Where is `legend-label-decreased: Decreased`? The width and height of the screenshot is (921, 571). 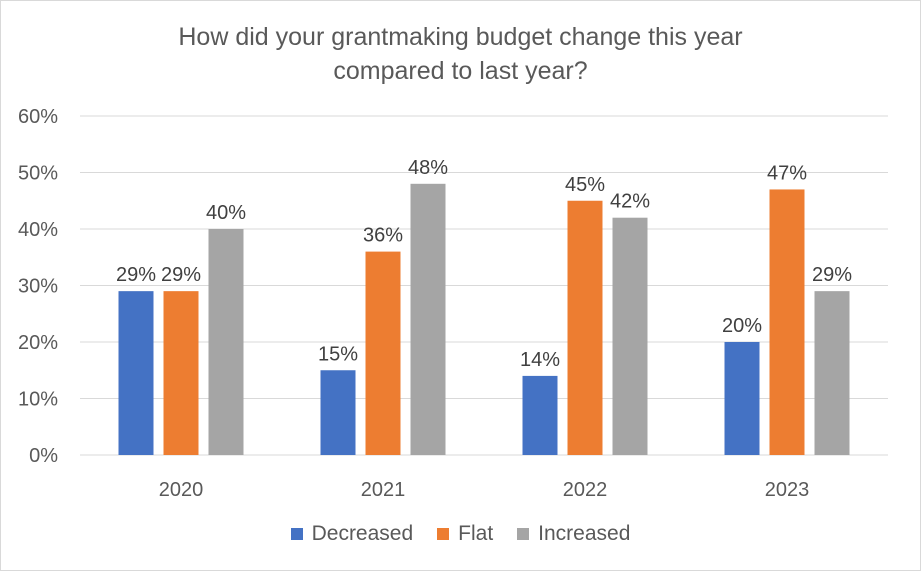
legend-label-decreased: Decreased is located at coordinates (362, 533).